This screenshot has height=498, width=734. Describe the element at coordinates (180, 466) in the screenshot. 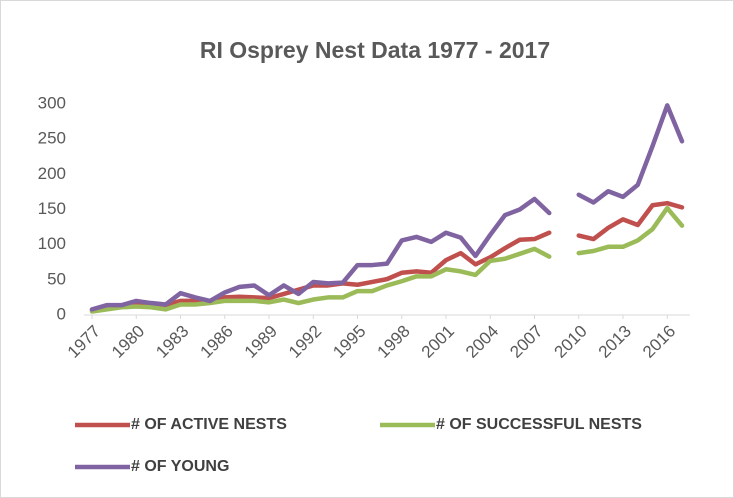

I see `legend-label: # OF YOUNG` at that location.